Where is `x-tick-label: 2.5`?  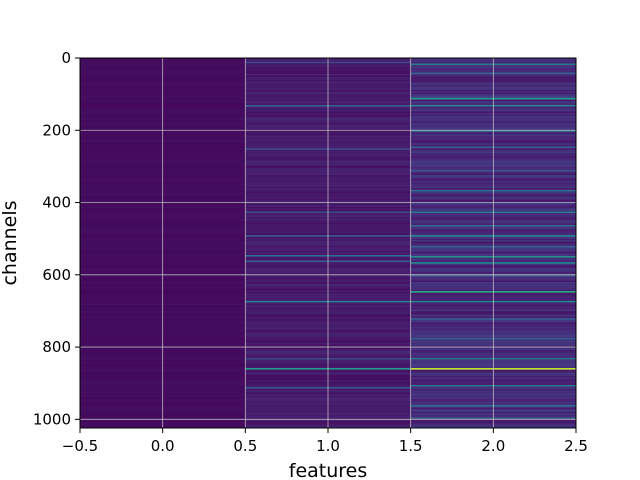 x-tick-label: 2.5 is located at coordinates (576, 446).